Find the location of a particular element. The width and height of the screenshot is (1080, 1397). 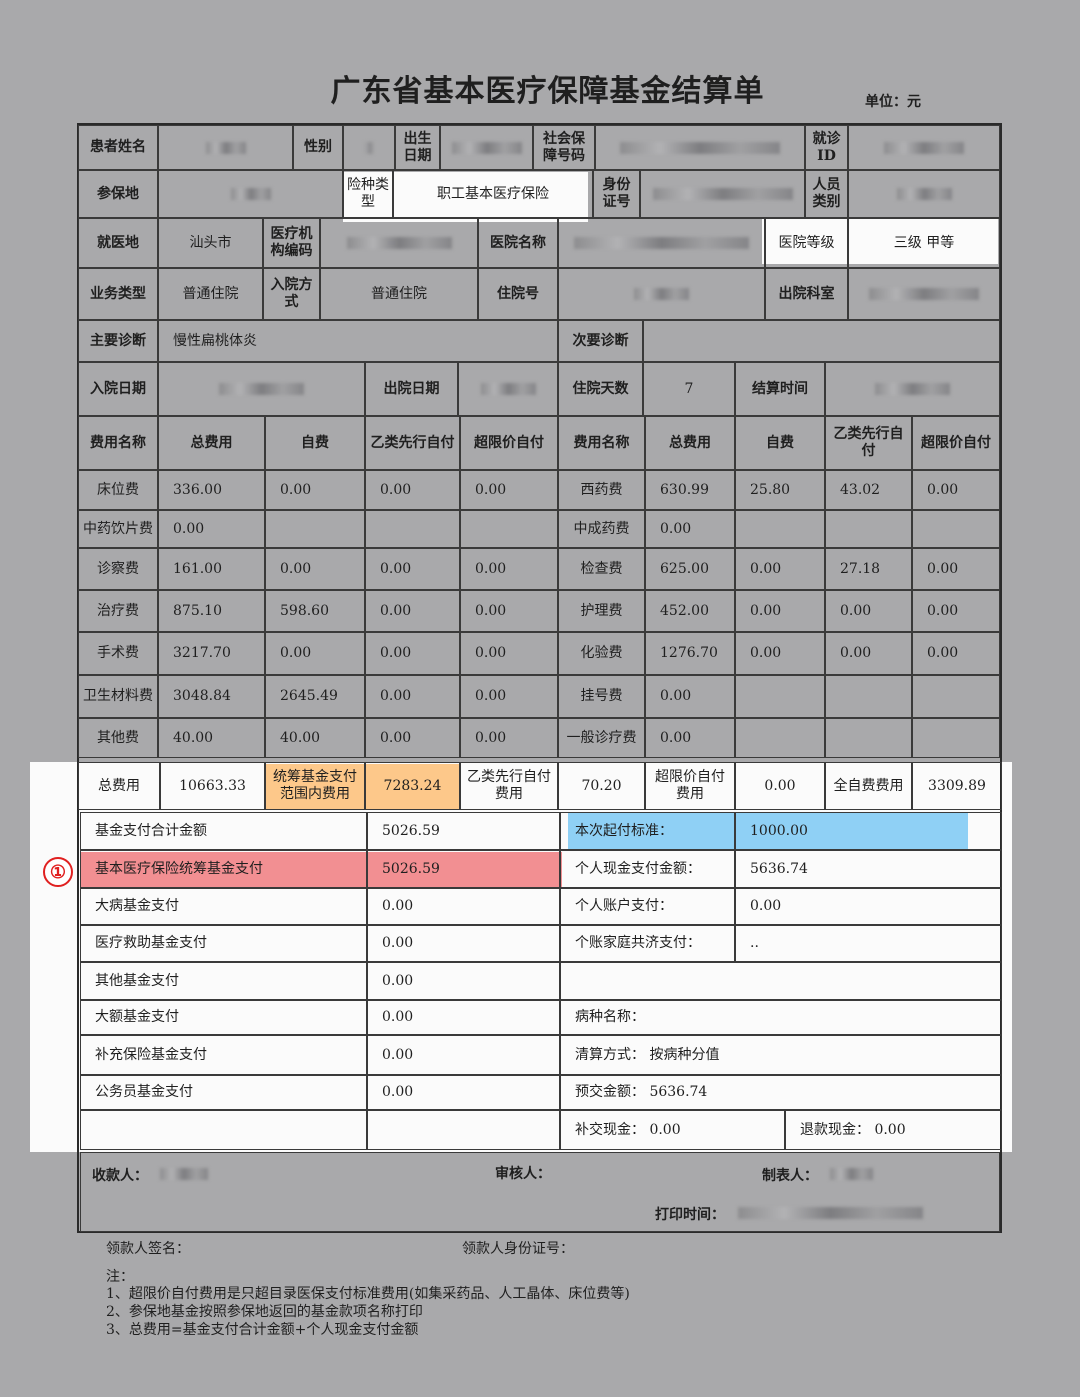

ssn is located at coordinates (700, 147).